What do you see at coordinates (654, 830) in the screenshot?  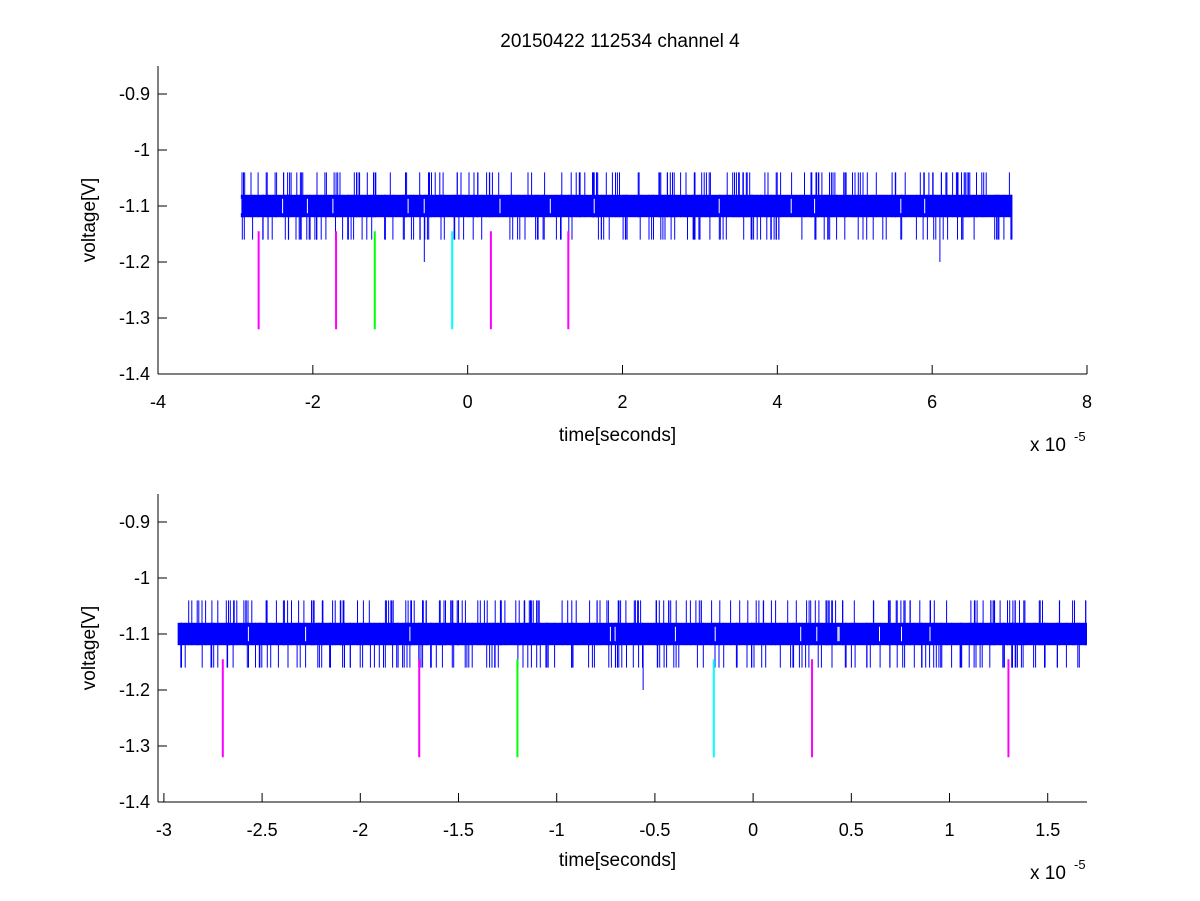 I see `x-tick-label: -0.5` at bounding box center [654, 830].